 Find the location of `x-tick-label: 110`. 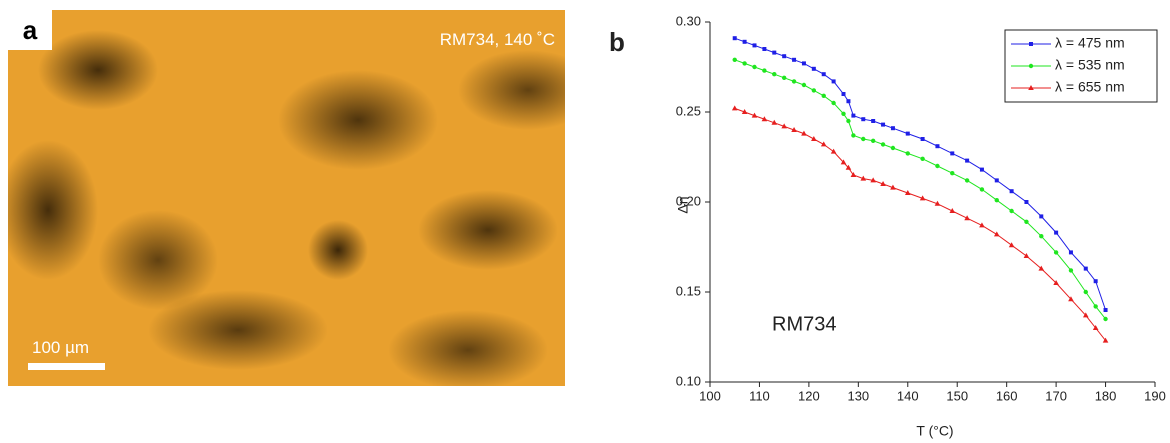

x-tick-label: 110 is located at coordinates (759, 395).